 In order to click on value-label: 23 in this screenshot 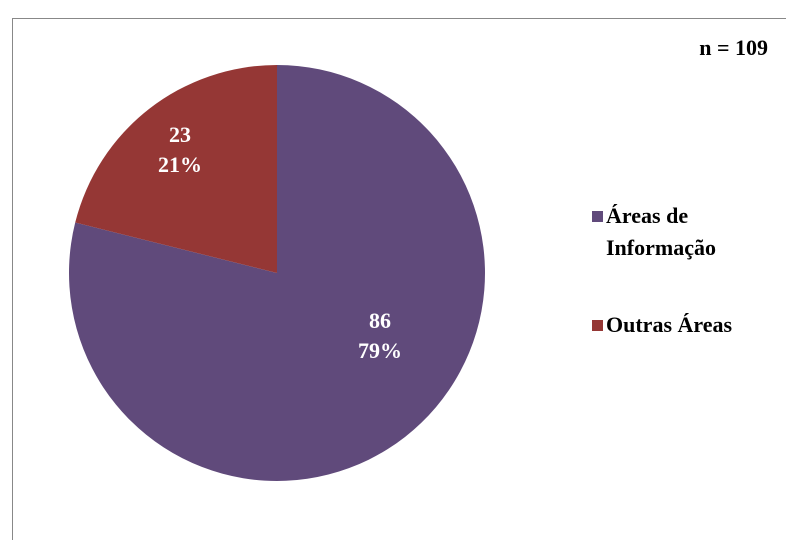, I will do `click(180, 134)`.